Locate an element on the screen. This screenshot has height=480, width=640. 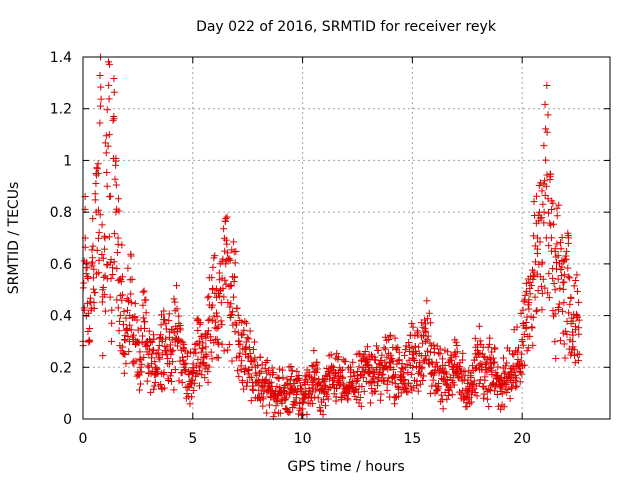
y-tick-label: 1 is located at coordinates (67, 161).